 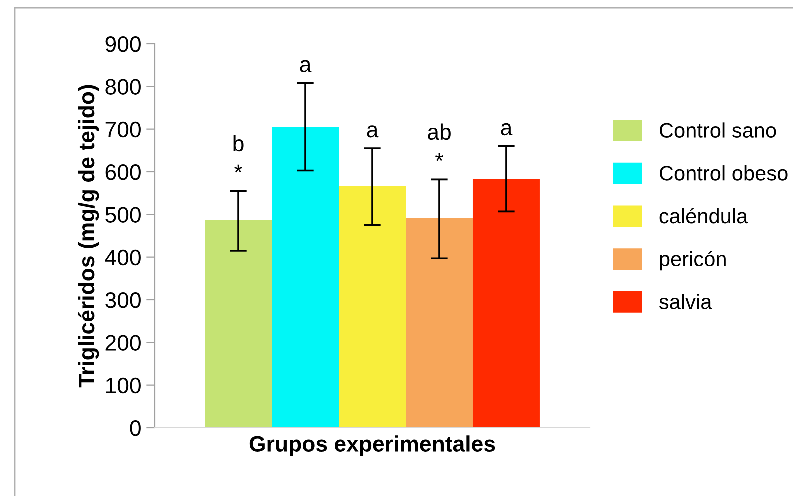 What do you see at coordinates (123, 343) in the screenshot?
I see `y-tick-label: 200` at bounding box center [123, 343].